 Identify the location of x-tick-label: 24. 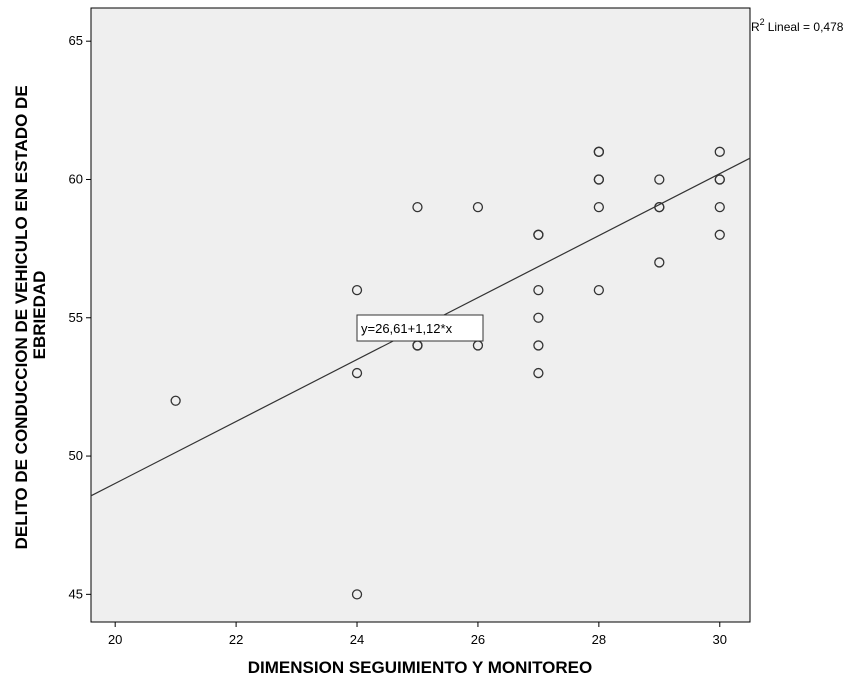
(357, 639).